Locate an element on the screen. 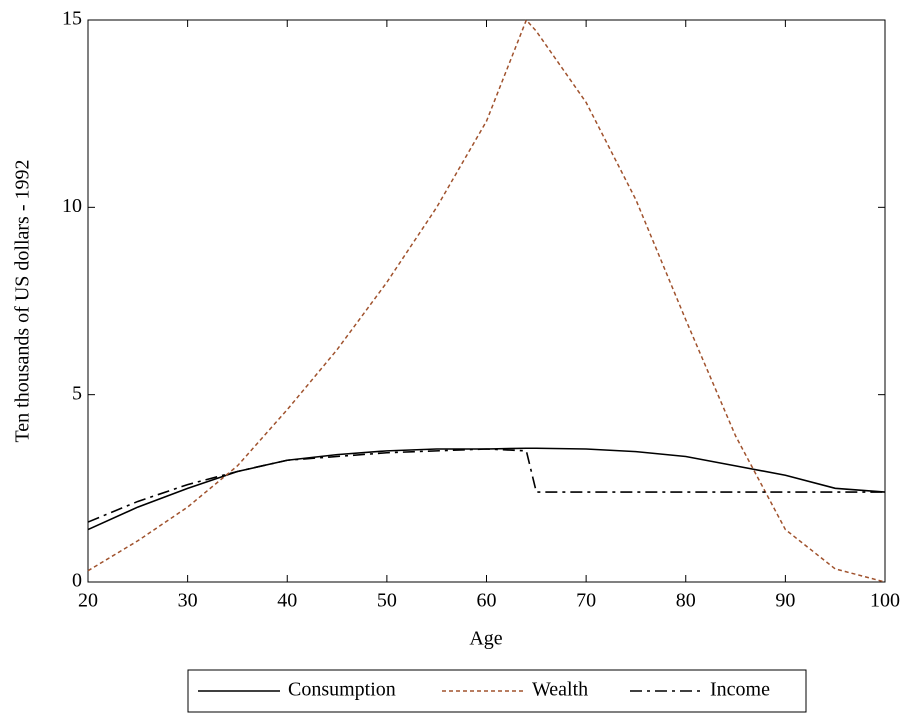 The image size is (911, 715). y-tick-label: 5 is located at coordinates (77, 393).